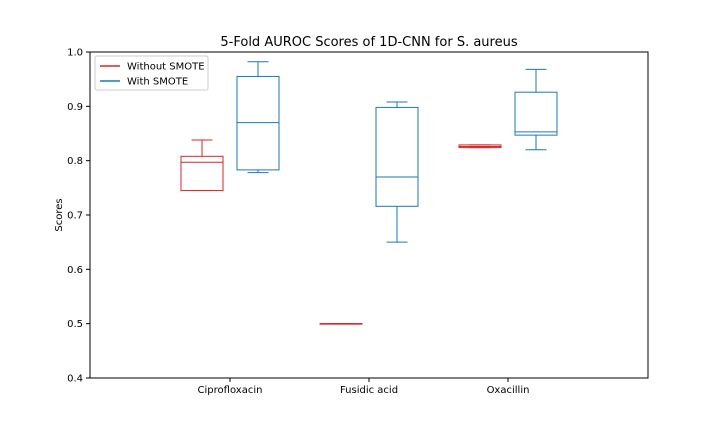 The image size is (720, 432). I want to click on legend-label: Without SMOTE, so click(166, 67).